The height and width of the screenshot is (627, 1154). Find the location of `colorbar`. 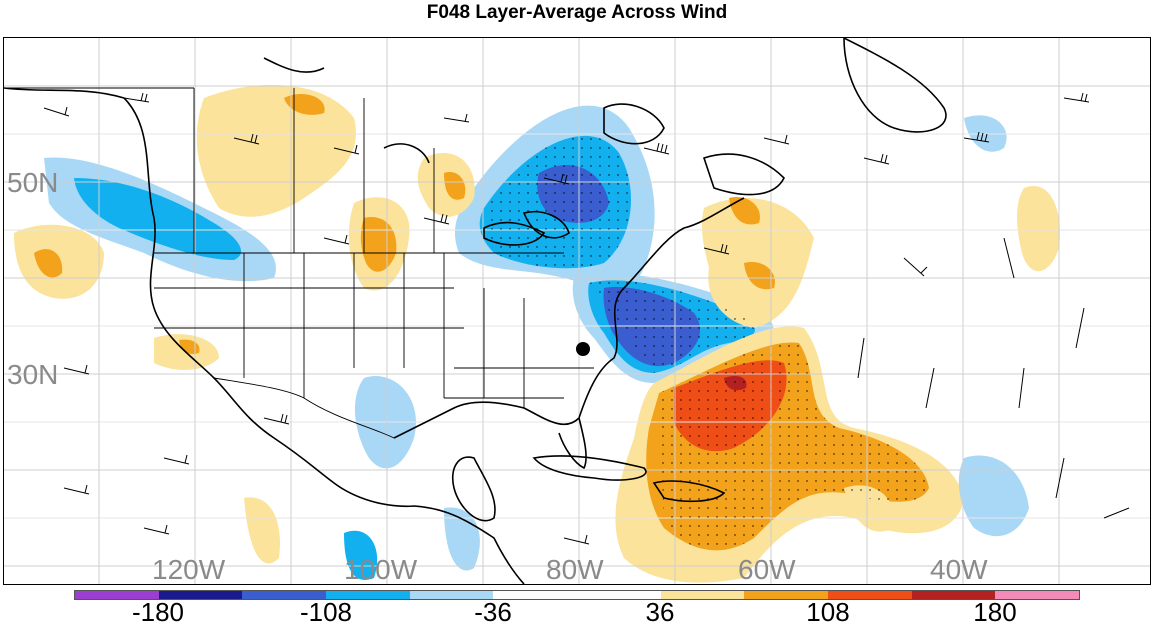

colorbar is located at coordinates (577, 595).